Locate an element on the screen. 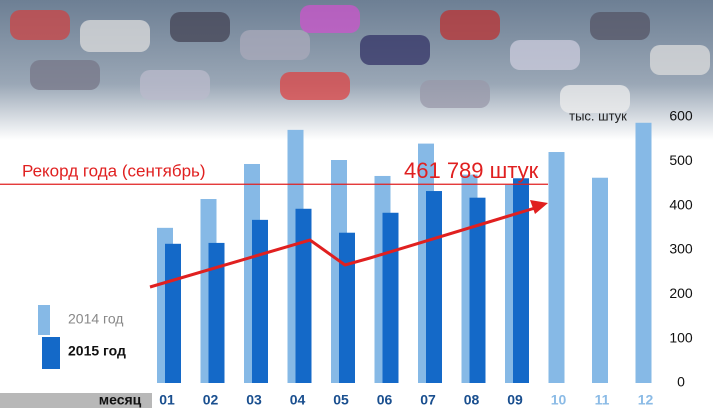  annotation-value: 461 789 штук is located at coordinates (471, 170).